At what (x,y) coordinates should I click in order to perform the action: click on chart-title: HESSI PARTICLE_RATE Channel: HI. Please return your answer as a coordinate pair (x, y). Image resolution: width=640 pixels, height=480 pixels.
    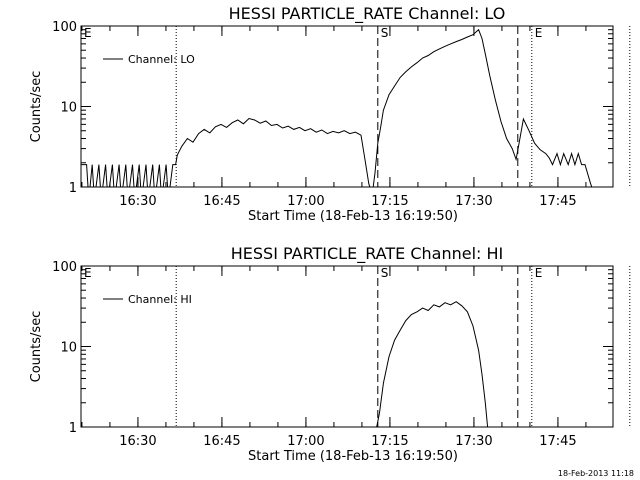
    Looking at the image, I should click on (367, 254).